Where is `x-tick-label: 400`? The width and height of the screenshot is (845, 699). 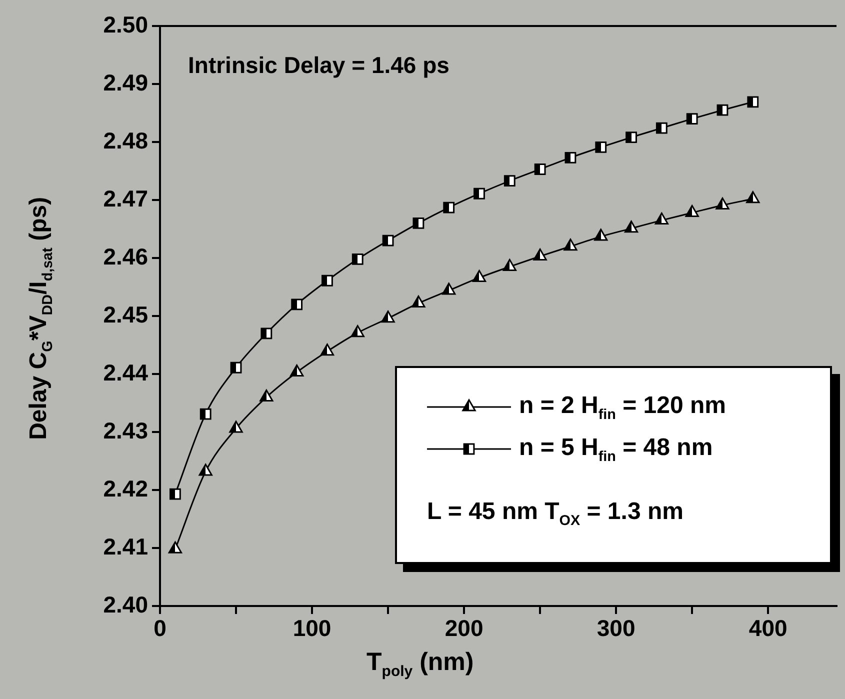
x-tick-label: 400 is located at coordinates (768, 628).